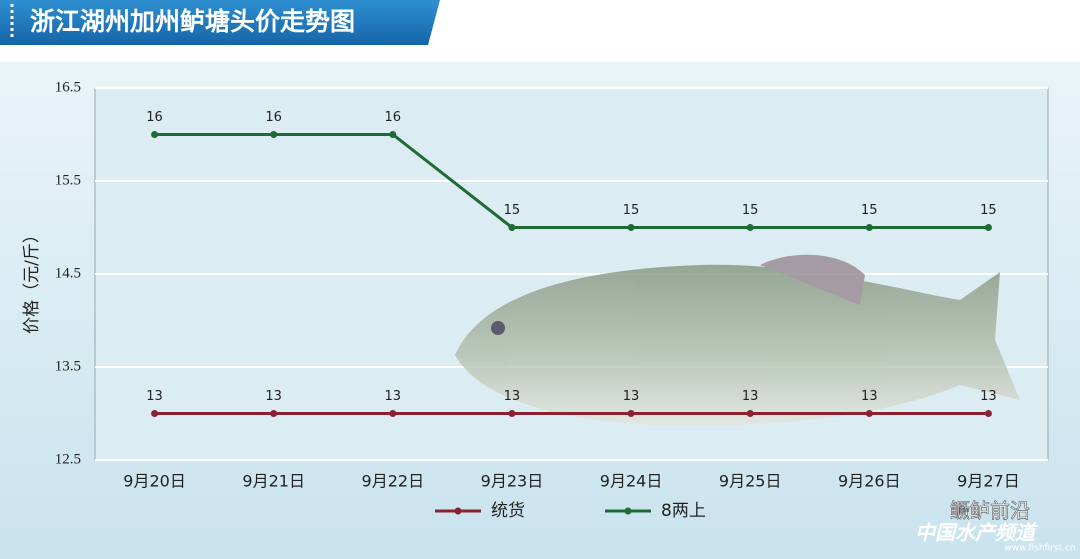 The image size is (1080, 559). What do you see at coordinates (32, 280) in the screenshot?
I see `y-axis-label: 价格（元/斤）` at bounding box center [32, 280].